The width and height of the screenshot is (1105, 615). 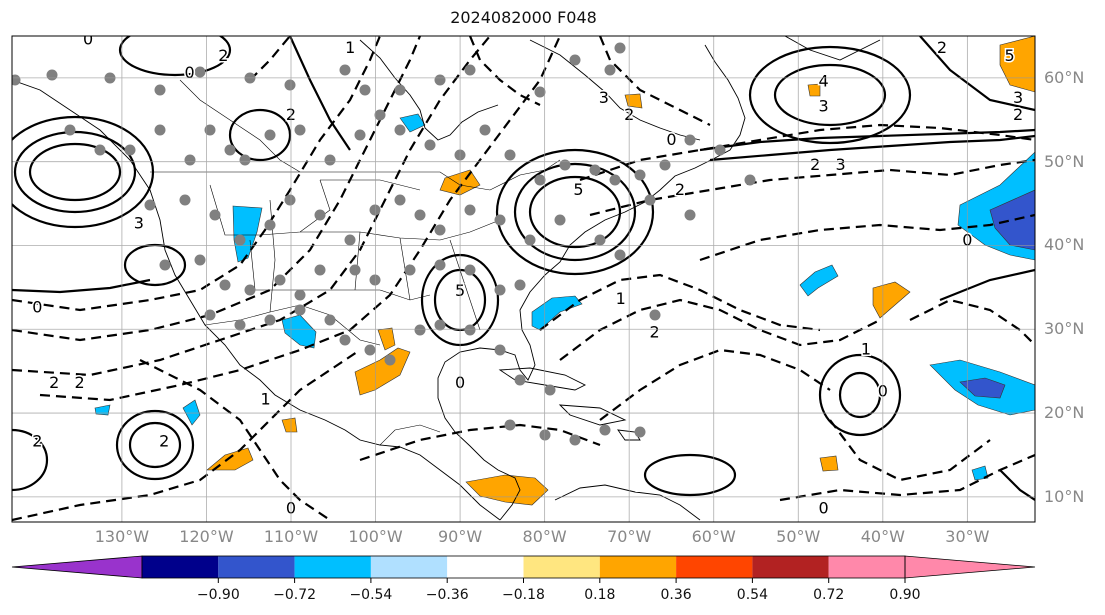 I want to click on colorbar-tick-label: −0.72, so click(x=294, y=595).